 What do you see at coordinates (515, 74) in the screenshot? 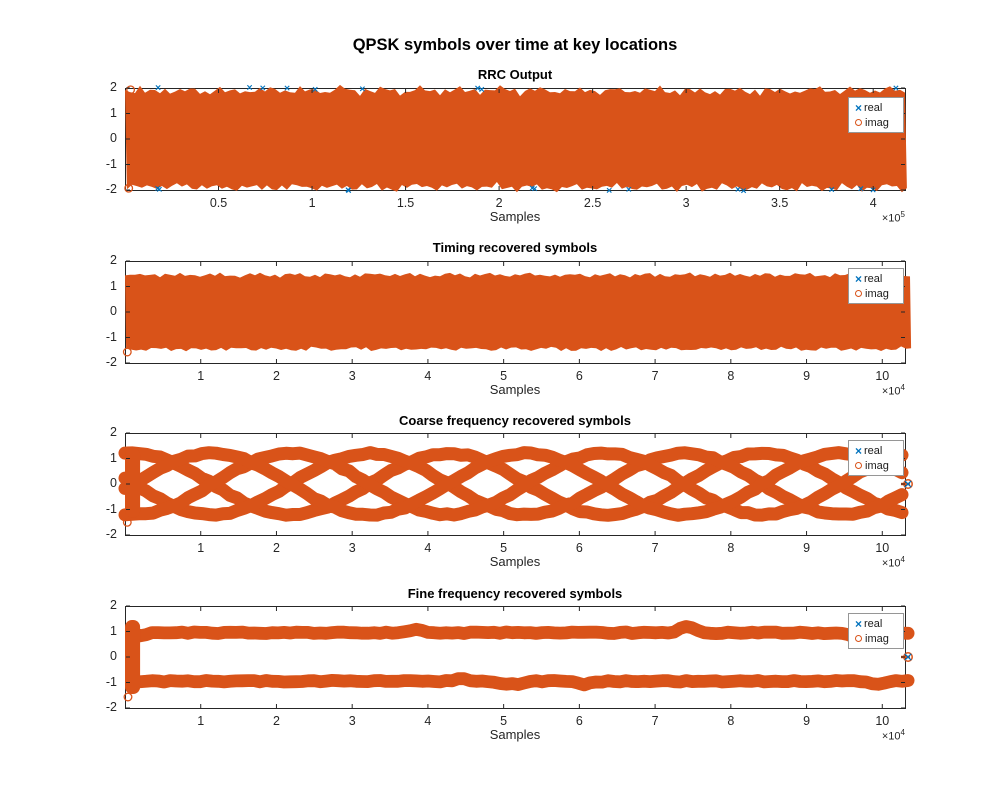
I see `subplot-1-title: RRC Output` at bounding box center [515, 74].